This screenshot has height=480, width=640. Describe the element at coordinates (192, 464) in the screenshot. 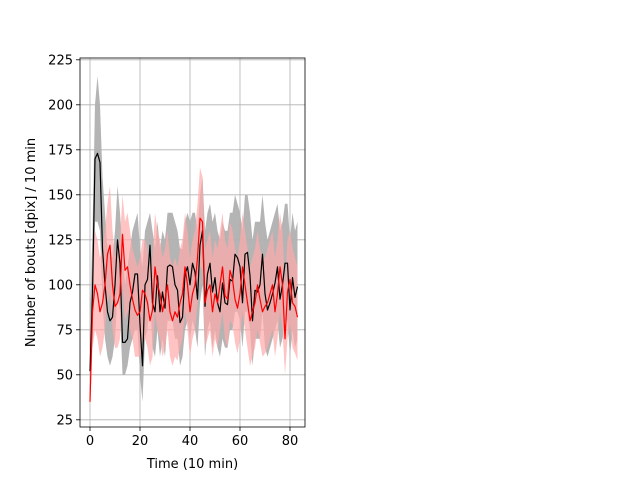

I see `x-axis-label: Time (10 min)` at that location.